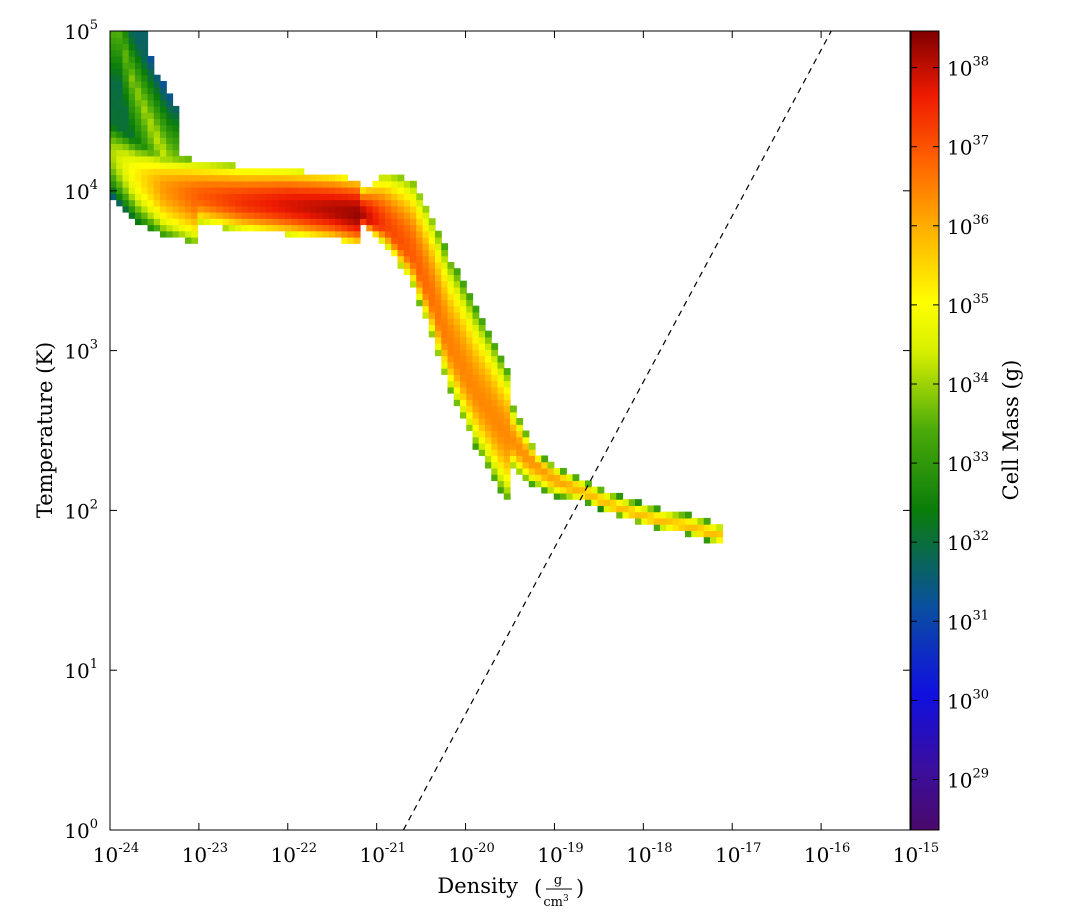 The height and width of the screenshot is (920, 1075). Describe the element at coordinates (968, 384) in the screenshot. I see `colorbar-tick-label: 1034` at that location.